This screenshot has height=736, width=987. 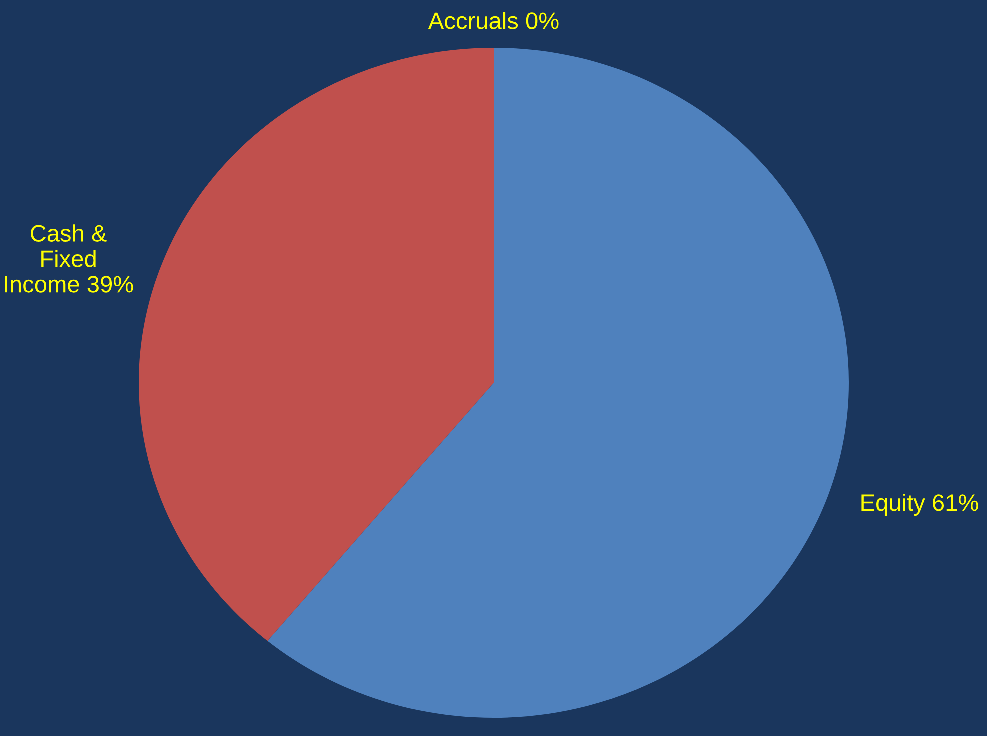 What do you see at coordinates (493, 21) in the screenshot?
I see `category-label: Accruals 0%` at bounding box center [493, 21].